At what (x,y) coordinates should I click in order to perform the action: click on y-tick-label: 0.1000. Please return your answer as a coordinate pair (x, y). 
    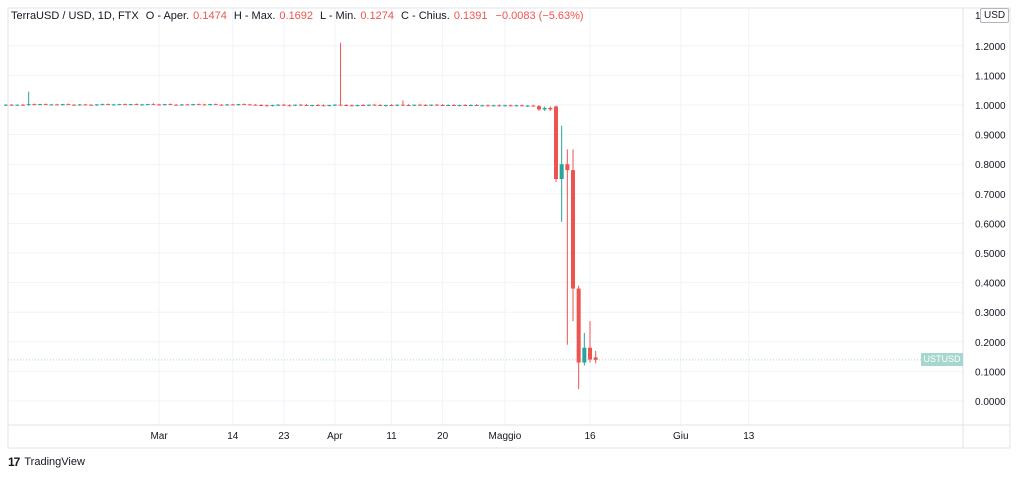
    Looking at the image, I should click on (990, 372).